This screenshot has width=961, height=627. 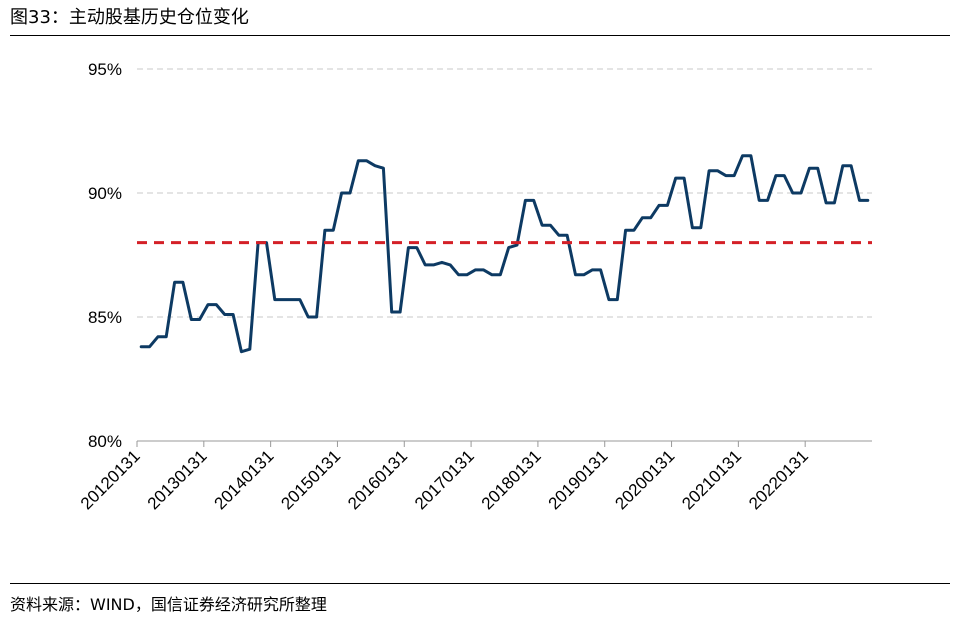 What do you see at coordinates (480, 583) in the screenshot?
I see `footer-rule` at bounding box center [480, 583].